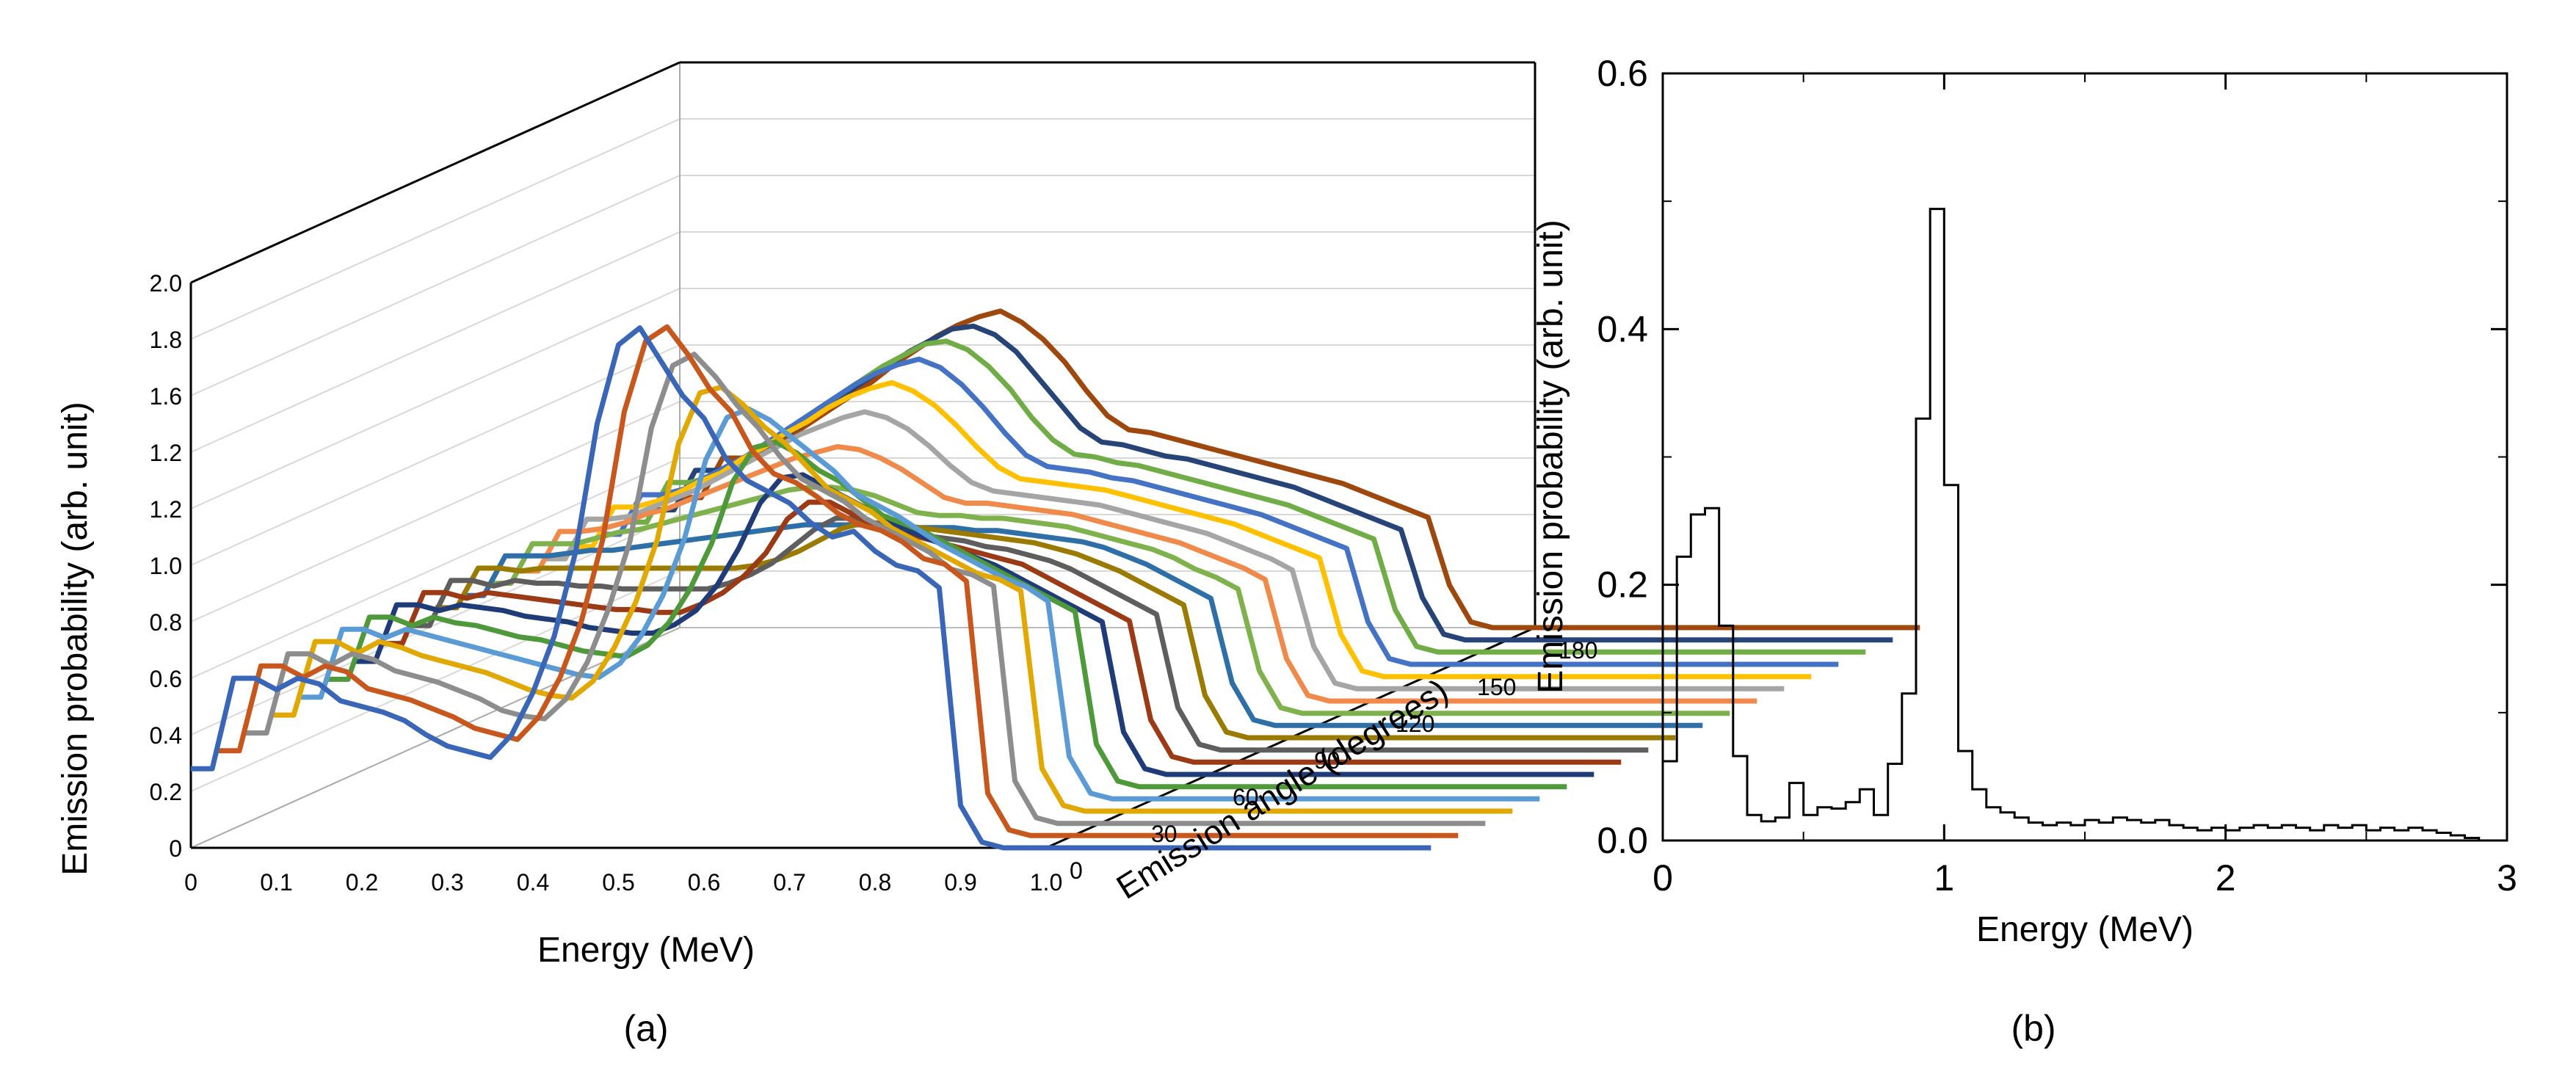 This screenshot has width=2576, height=1082. Describe the element at coordinates (875, 882) in the screenshot. I see `panel-a-x-tick-label: 0.8` at that location.